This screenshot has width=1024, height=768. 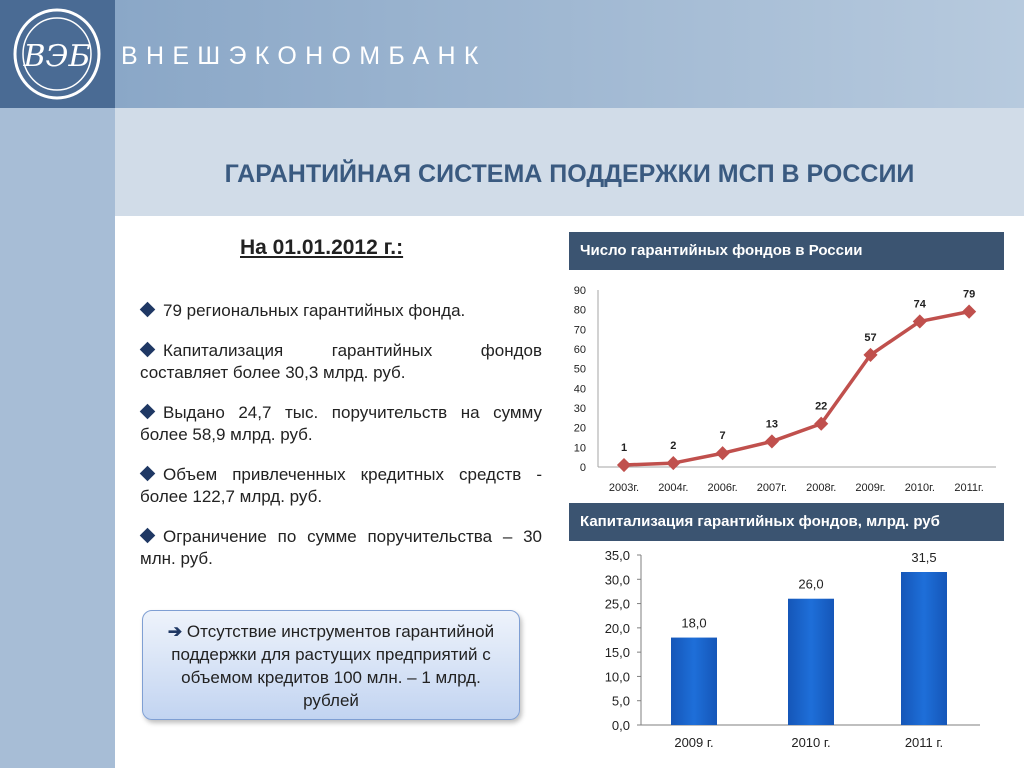 I want to click on data-label: 57, so click(x=870, y=338).